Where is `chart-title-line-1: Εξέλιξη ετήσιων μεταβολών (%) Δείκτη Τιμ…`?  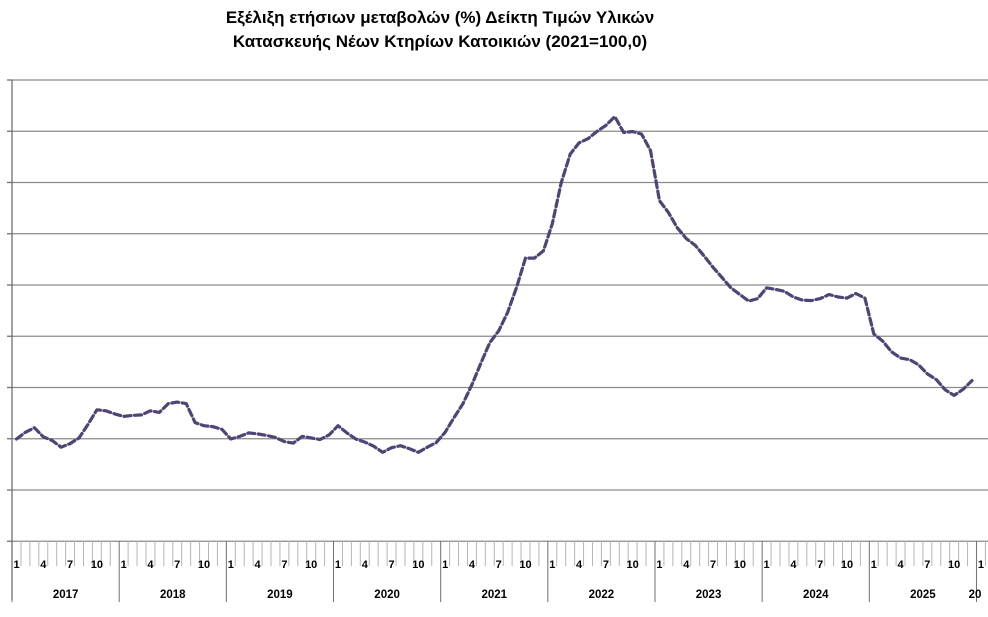 chart-title-line-1: Εξέλιξη ετήσιων μεταβολών (%) Δείκτη Τιμ… is located at coordinates (440, 17).